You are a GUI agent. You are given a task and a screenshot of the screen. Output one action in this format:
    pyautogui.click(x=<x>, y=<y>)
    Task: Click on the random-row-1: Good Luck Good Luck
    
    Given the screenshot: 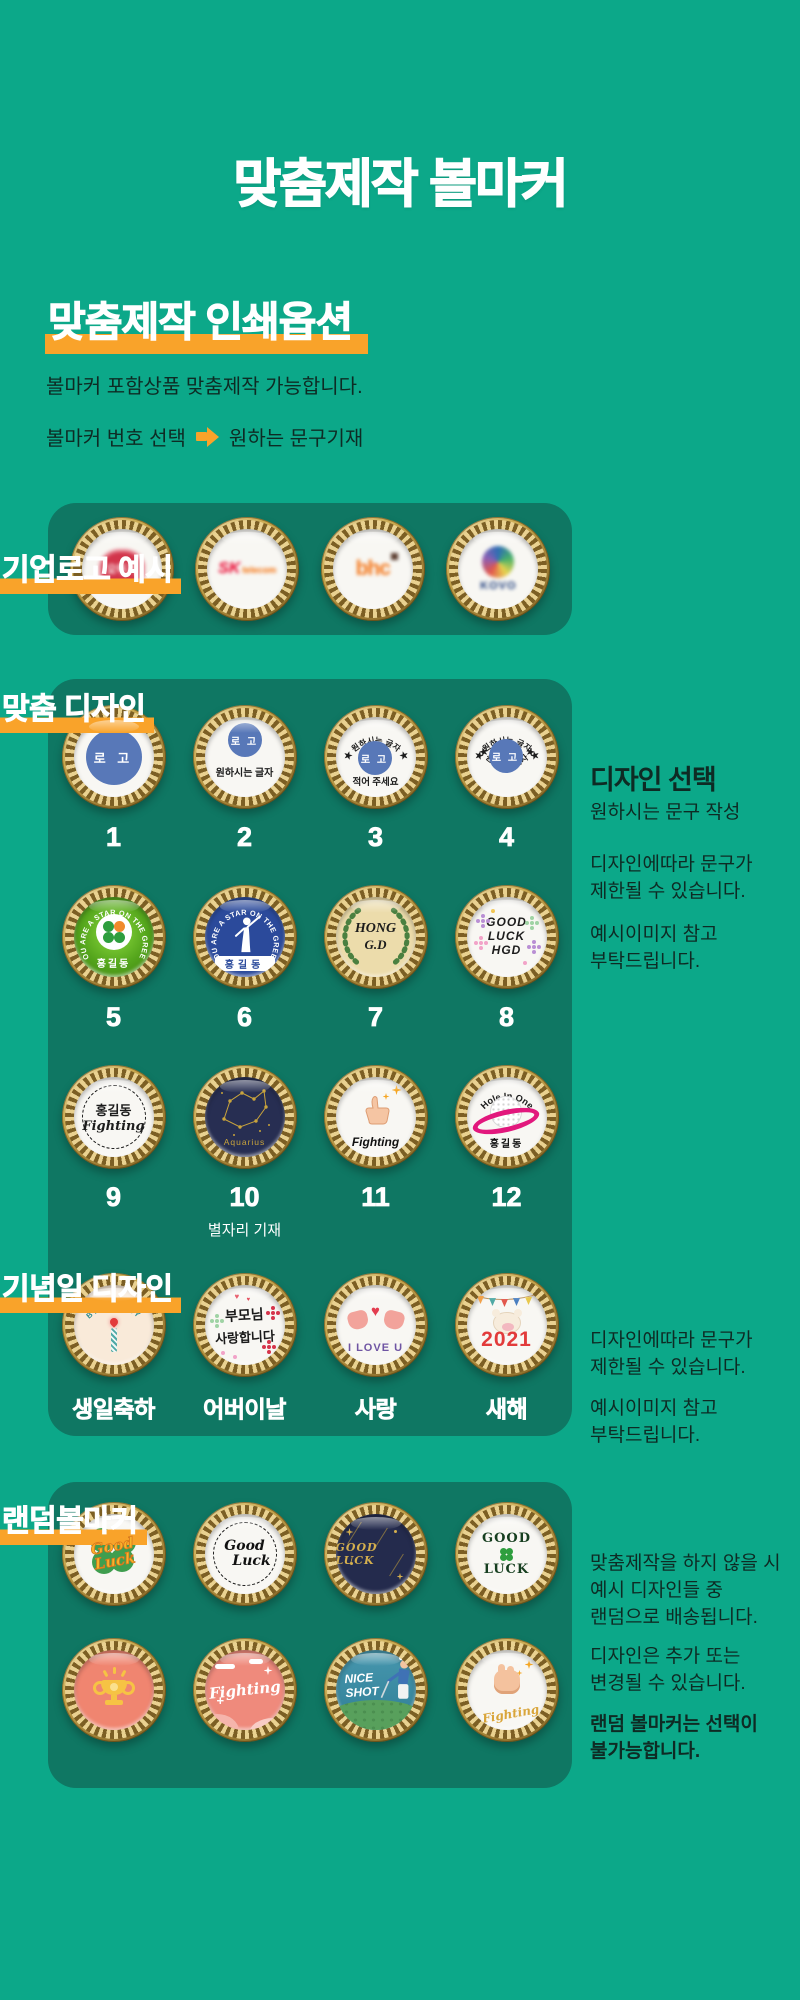 What is the action you would take?
    pyautogui.click(x=310, y=1554)
    